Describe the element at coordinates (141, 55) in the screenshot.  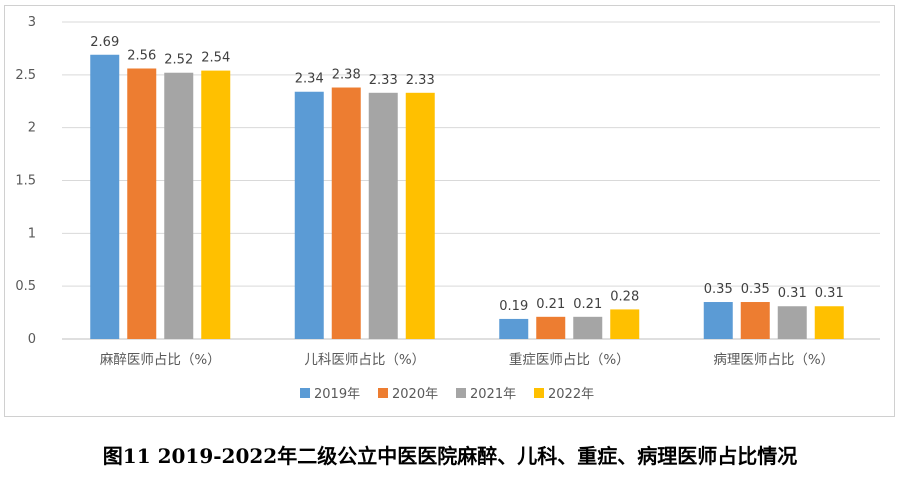
I see `data-label: 2.56` at that location.